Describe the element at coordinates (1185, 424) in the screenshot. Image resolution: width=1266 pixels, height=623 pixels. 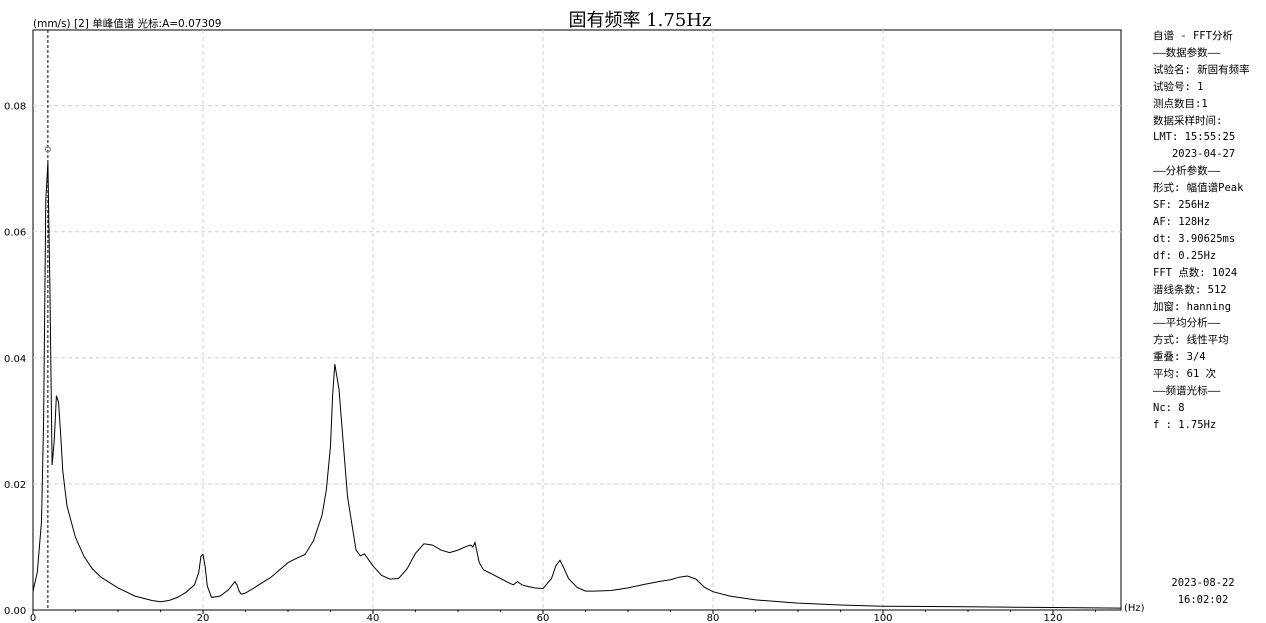
I see `info-line: f : 1.75Hz` at that location.